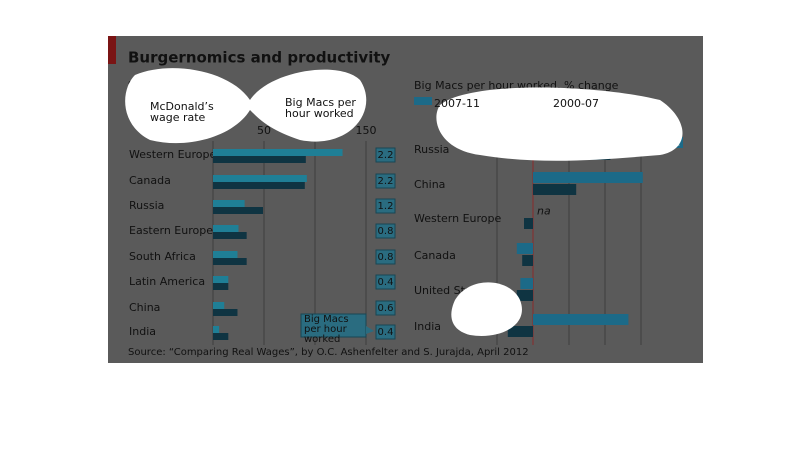 This screenshot has width=810, height=458. What do you see at coordinates (182, 112) in the screenshot?
I see `legend-label: McDonald’s wage rate` at bounding box center [182, 112].